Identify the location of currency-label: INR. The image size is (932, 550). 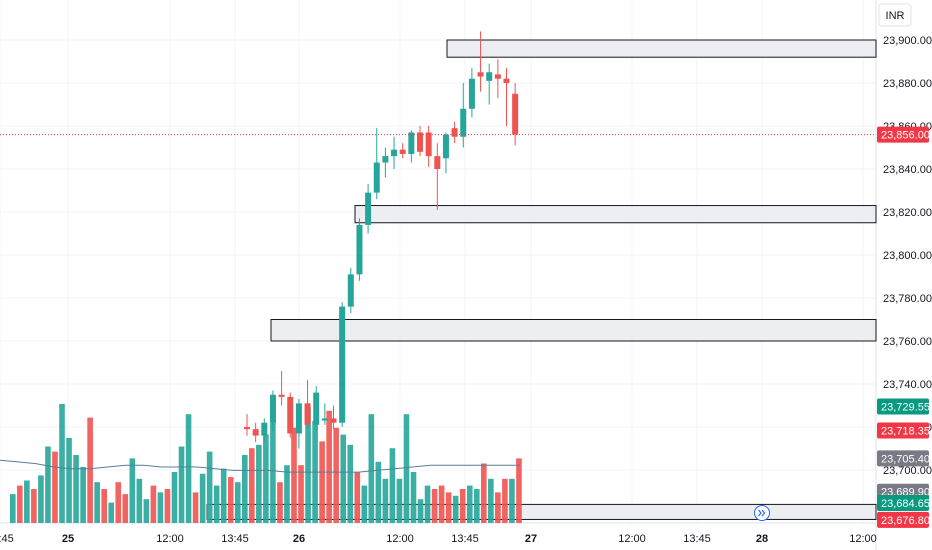
(895, 16).